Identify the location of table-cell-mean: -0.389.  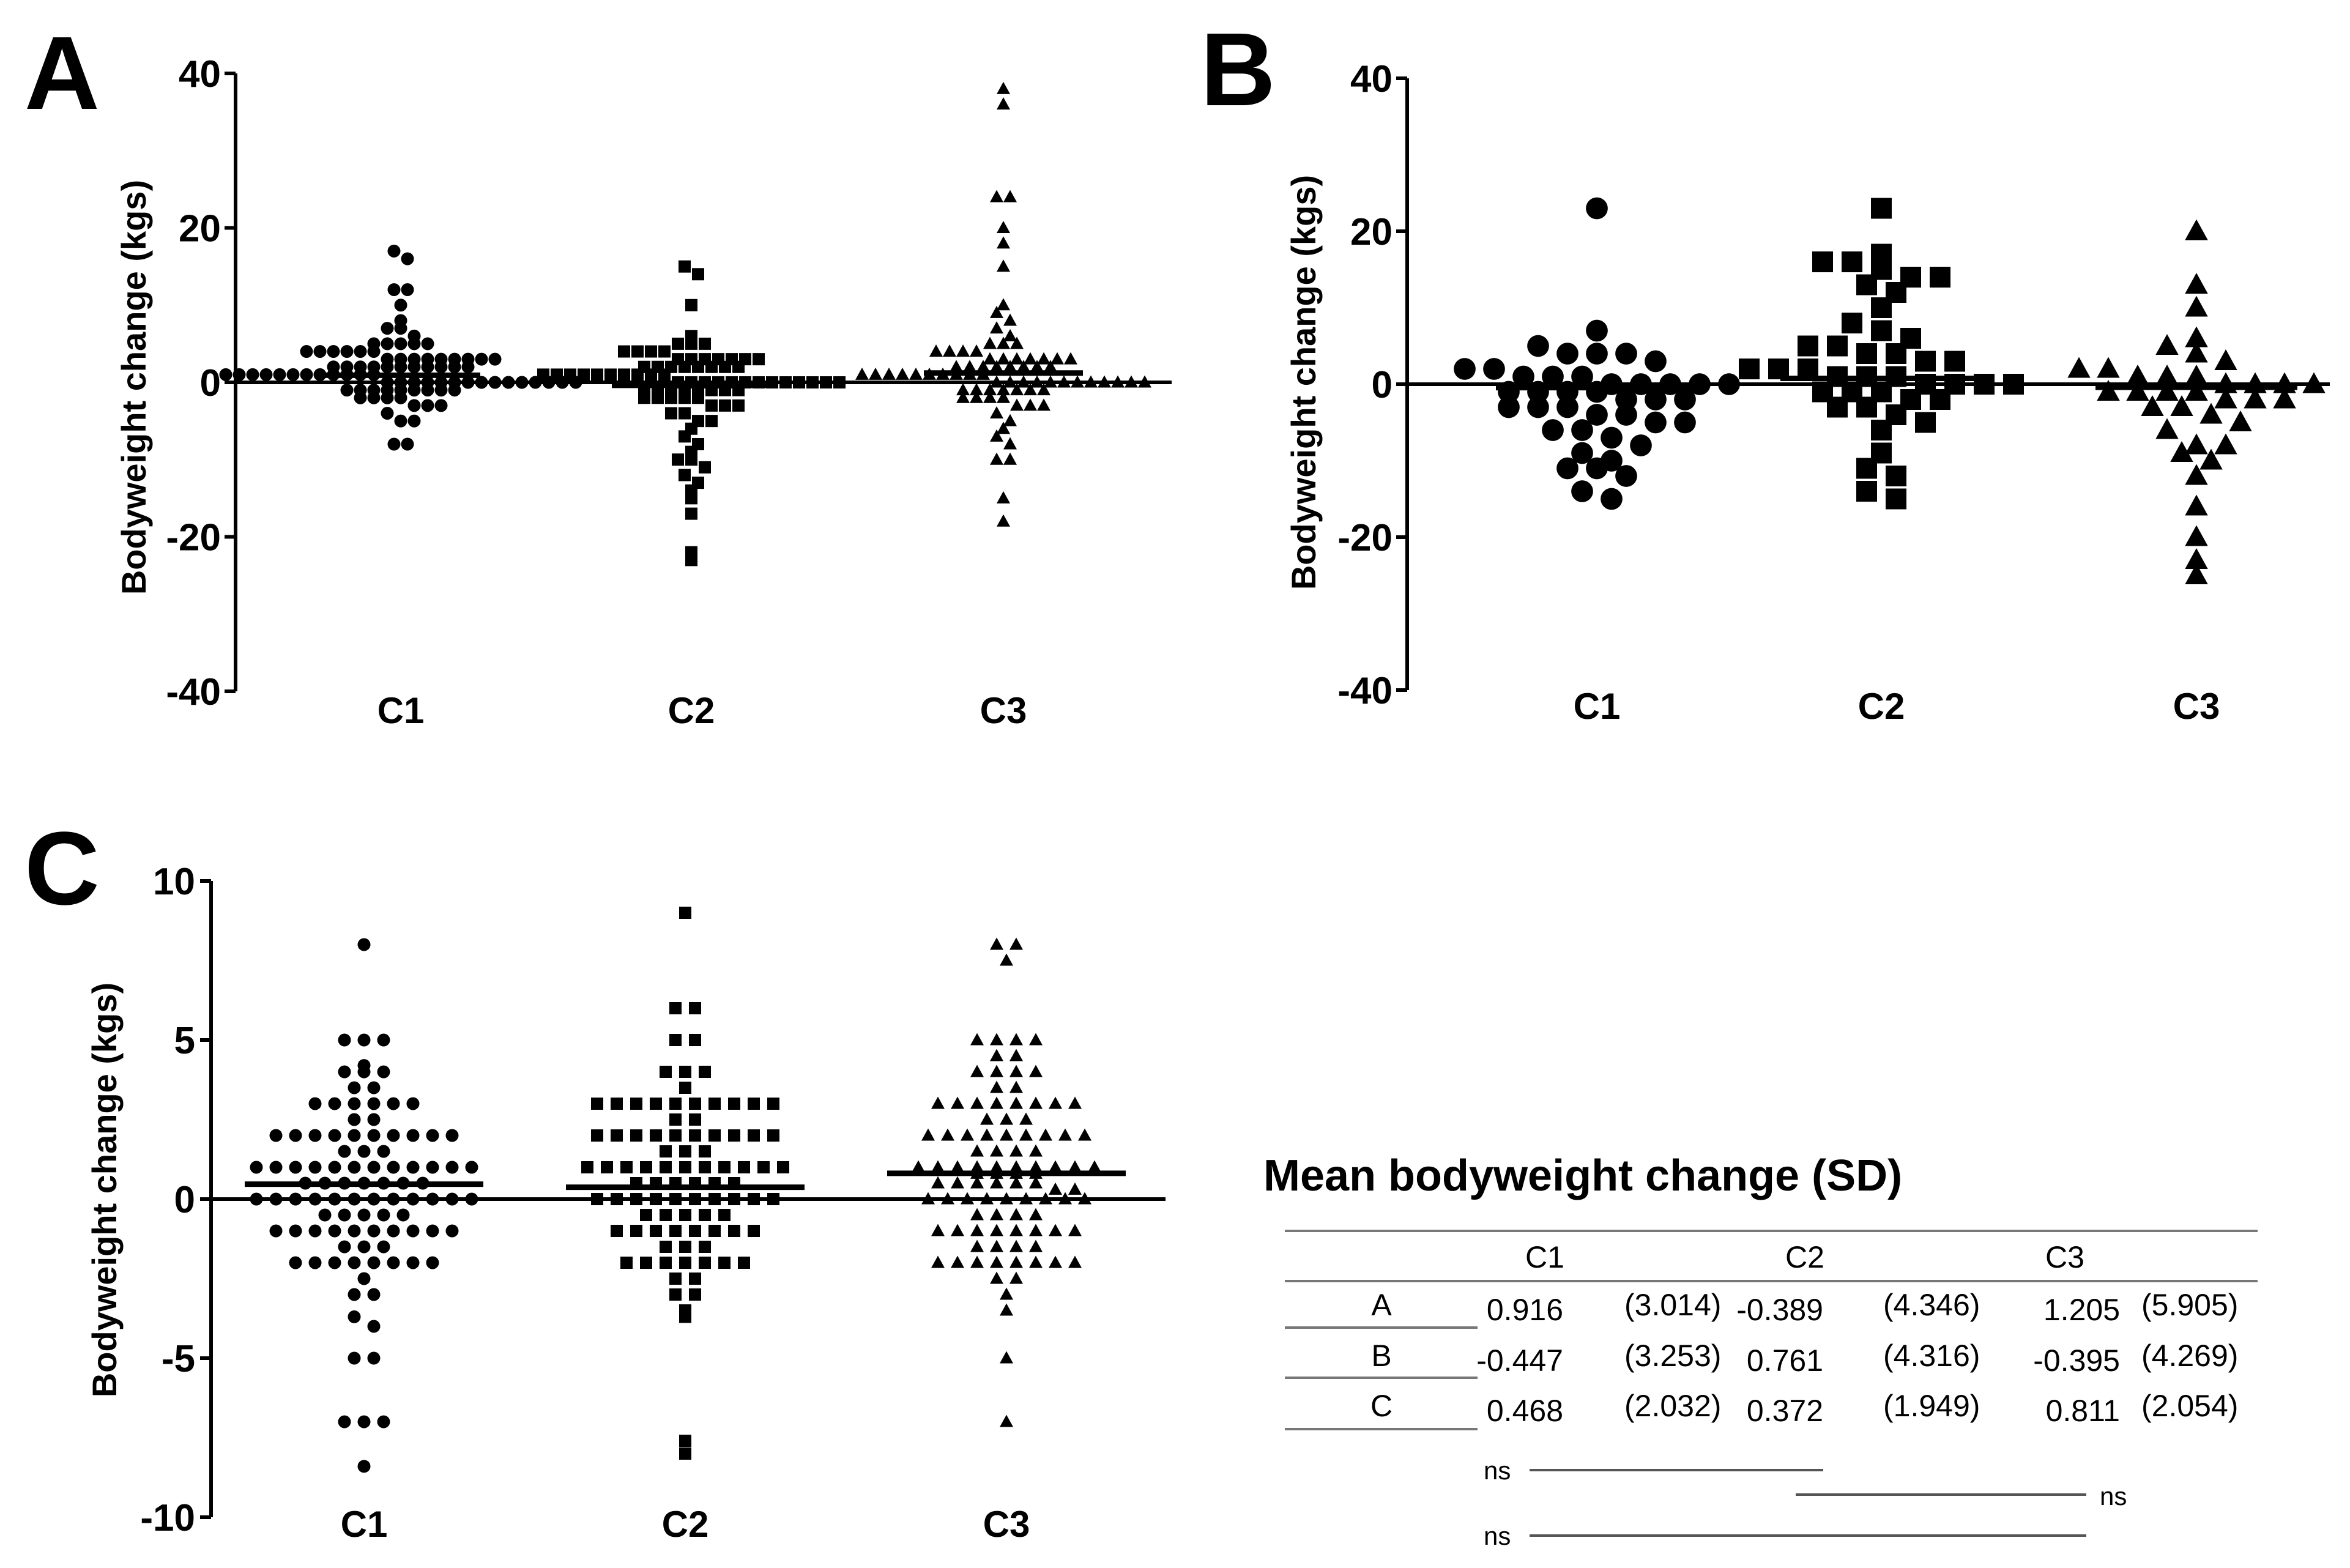
(1780, 1310).